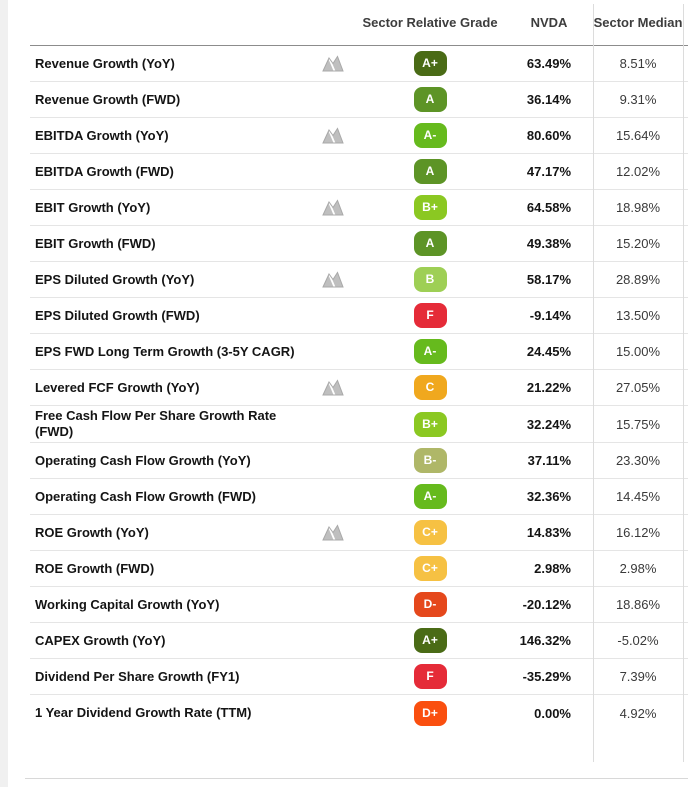 Image resolution: width=688 pixels, height=787 pixels. I want to click on grade-badge: A+, so click(430, 63).